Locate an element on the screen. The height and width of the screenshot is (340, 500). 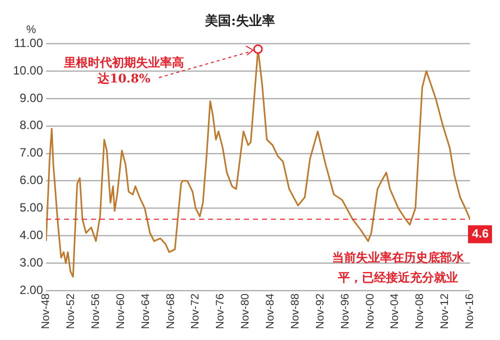
x-tick-label: Nov-04 is located at coordinates (395, 312).